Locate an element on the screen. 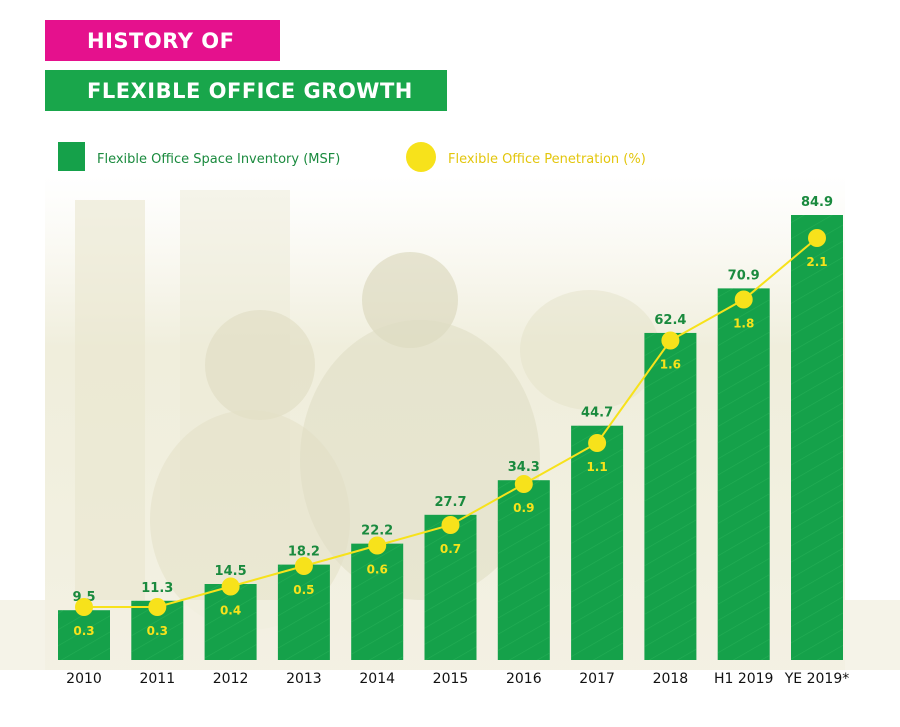 This screenshot has height=727, width=900. x-tick-label: 2018 is located at coordinates (671, 679).